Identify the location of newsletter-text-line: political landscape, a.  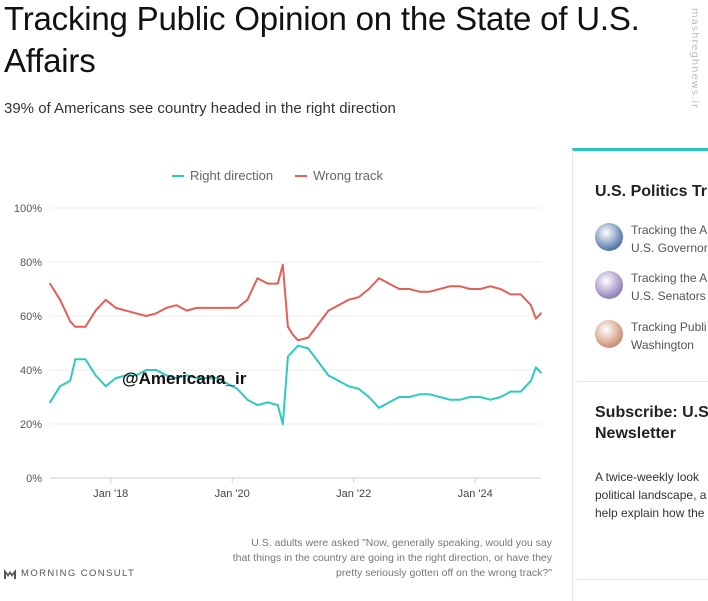
(651, 495).